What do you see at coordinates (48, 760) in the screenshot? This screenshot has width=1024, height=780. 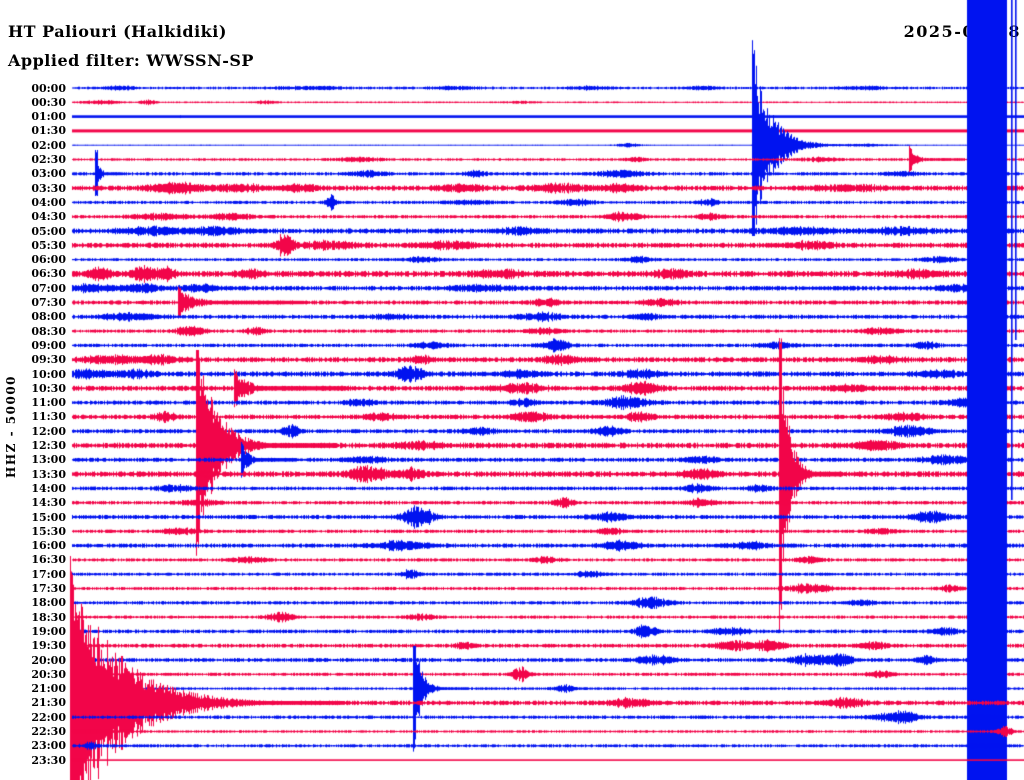 I see `time-label: 23:30` at bounding box center [48, 760].